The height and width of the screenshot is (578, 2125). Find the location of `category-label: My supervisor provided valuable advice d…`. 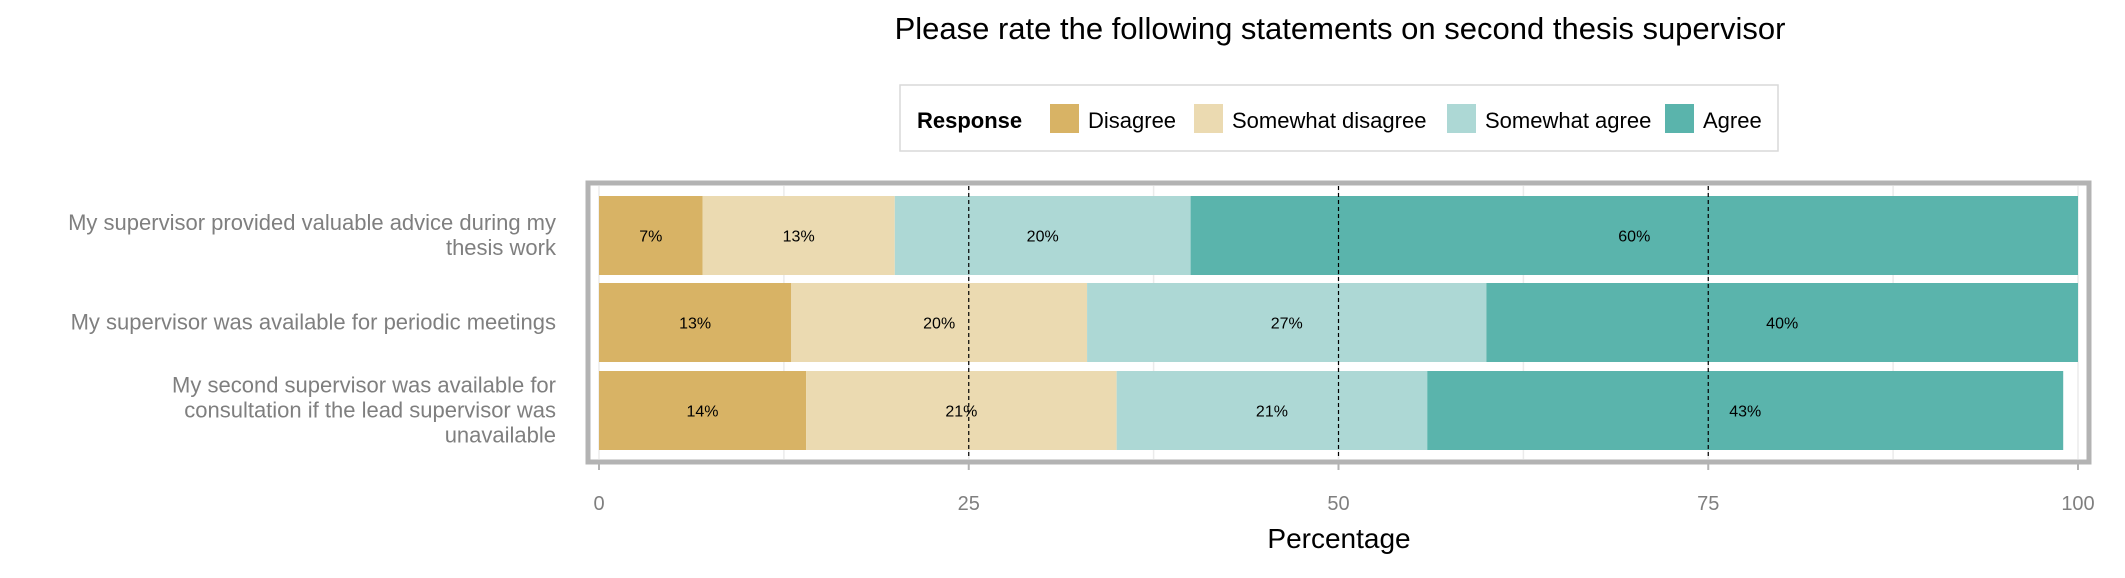

category-label: My supervisor provided valuable advice d… is located at coordinates (312, 222).